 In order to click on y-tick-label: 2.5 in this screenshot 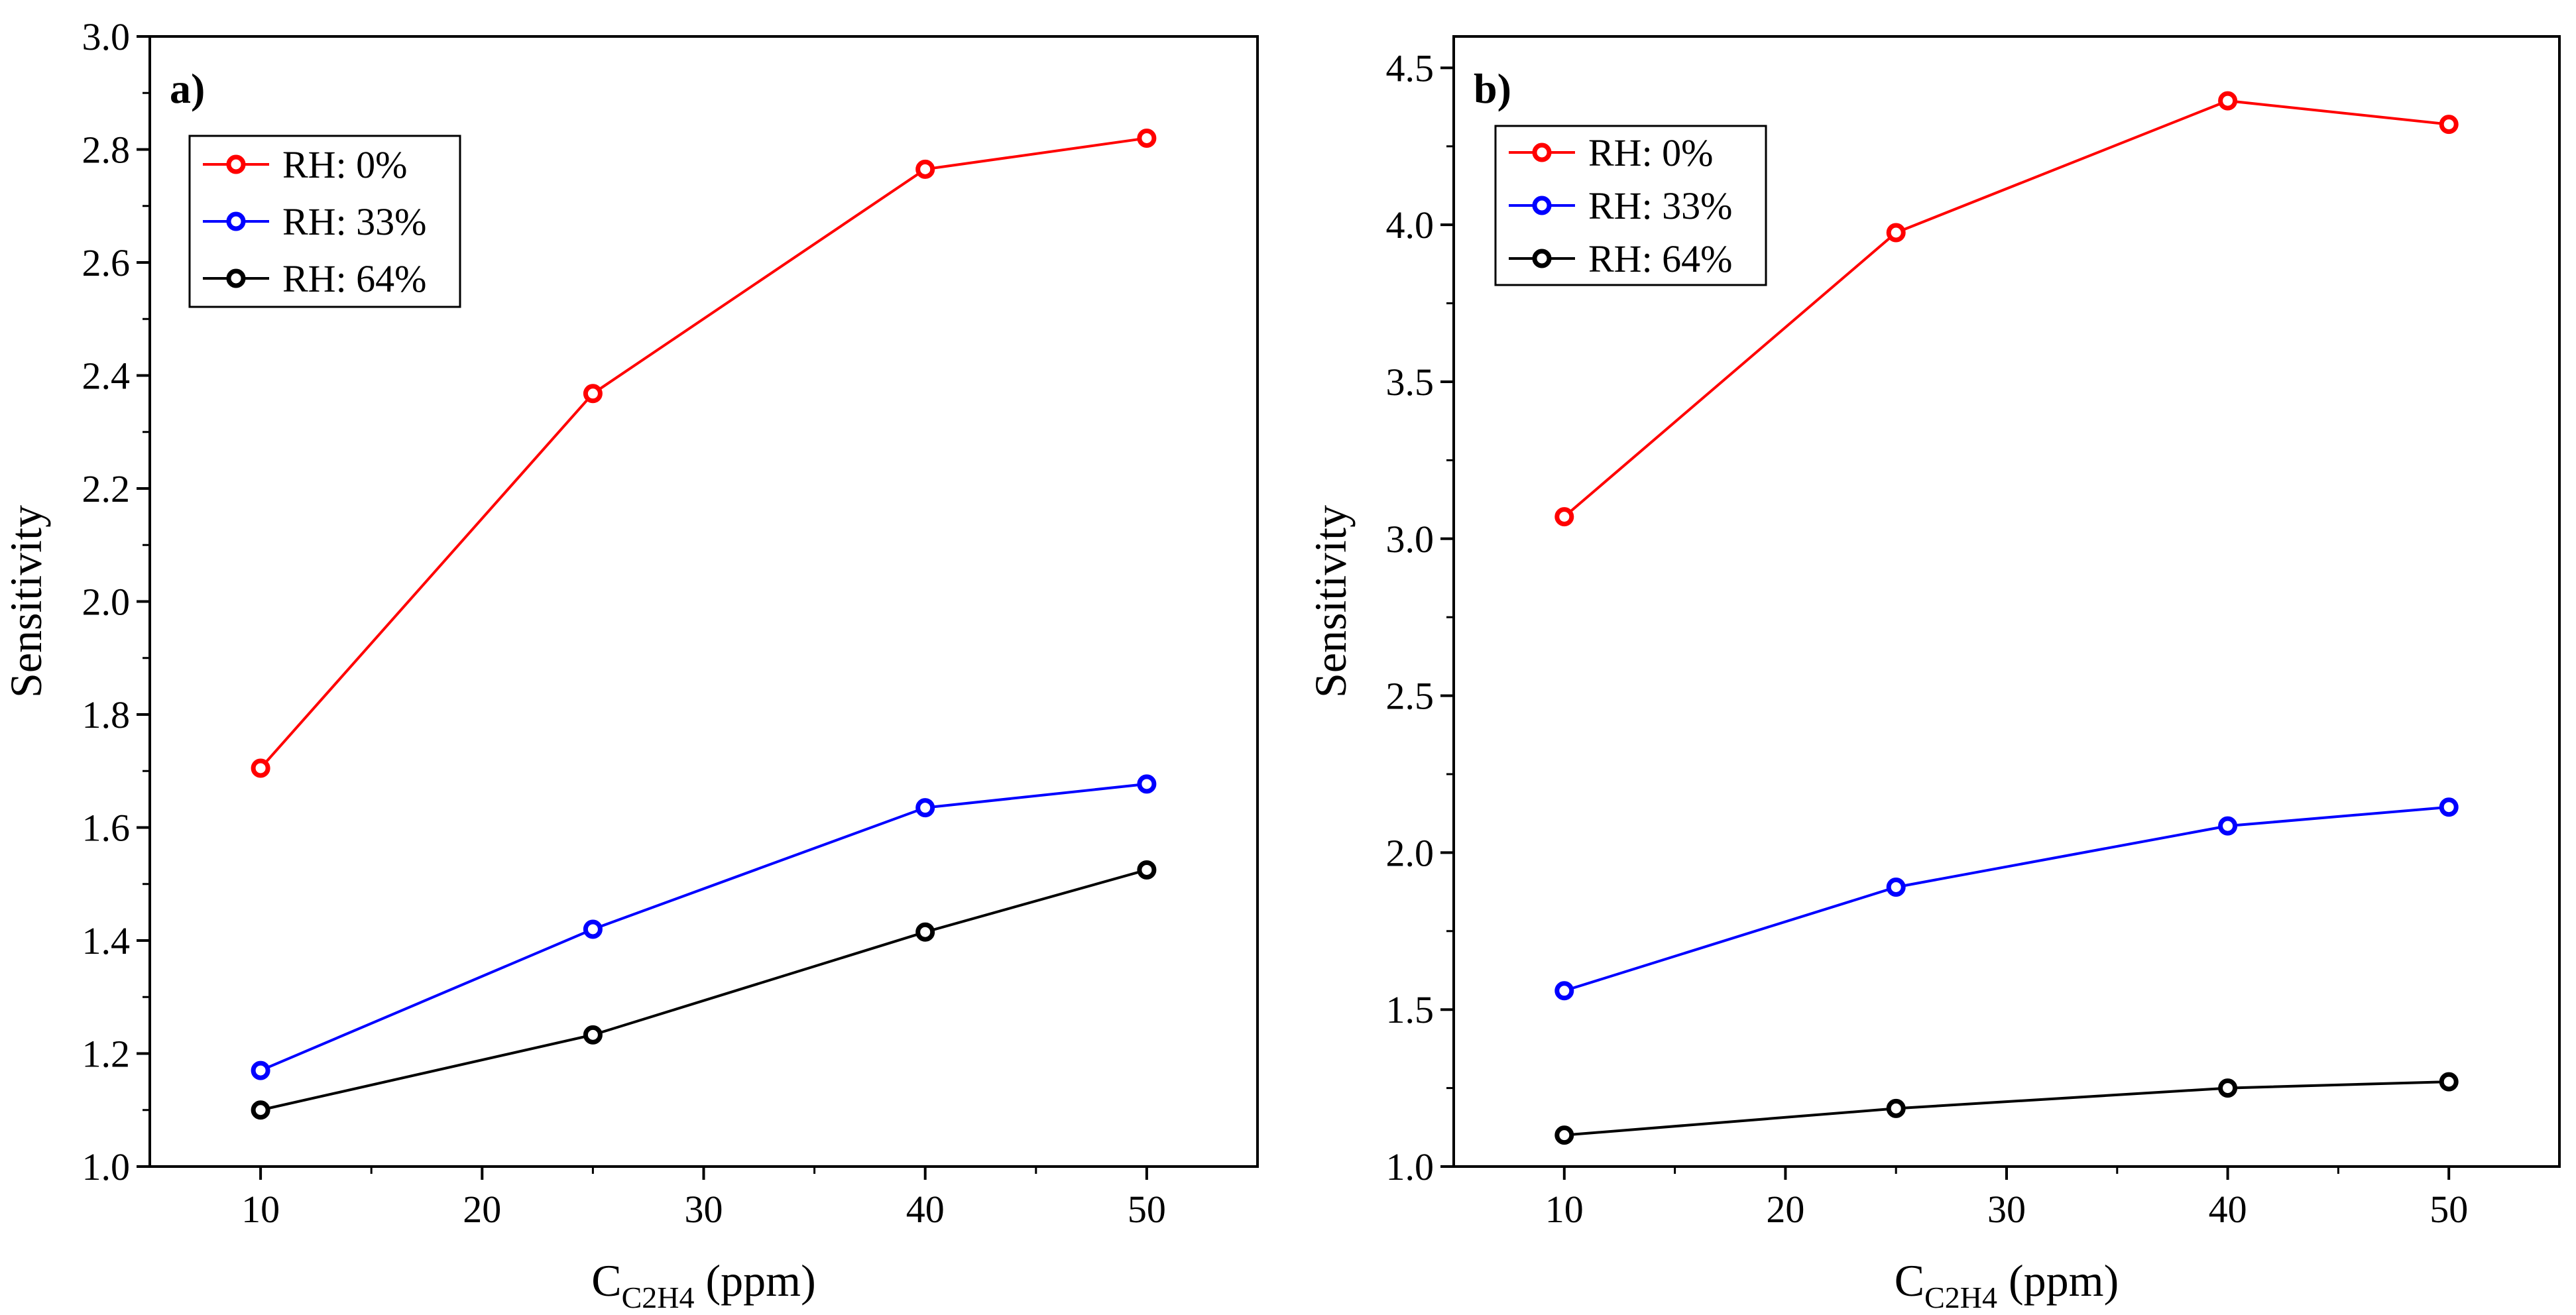, I will do `click(1410, 697)`.